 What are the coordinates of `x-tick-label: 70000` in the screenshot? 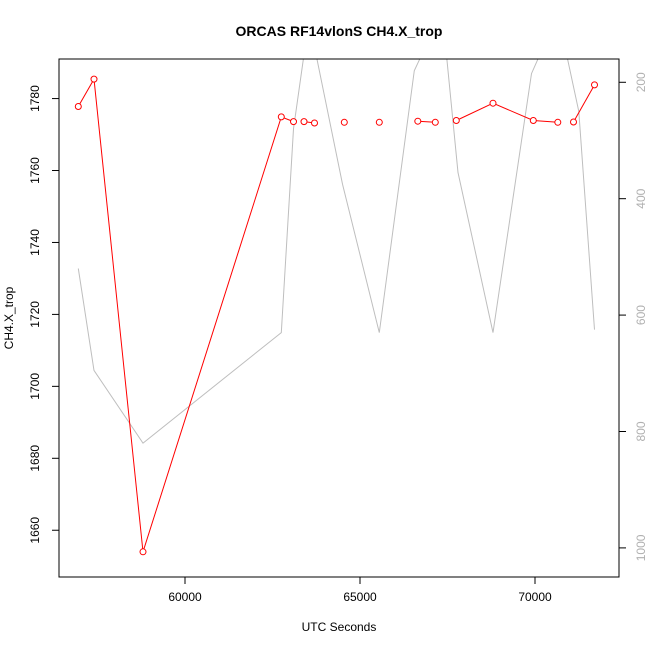 It's located at (535, 597).